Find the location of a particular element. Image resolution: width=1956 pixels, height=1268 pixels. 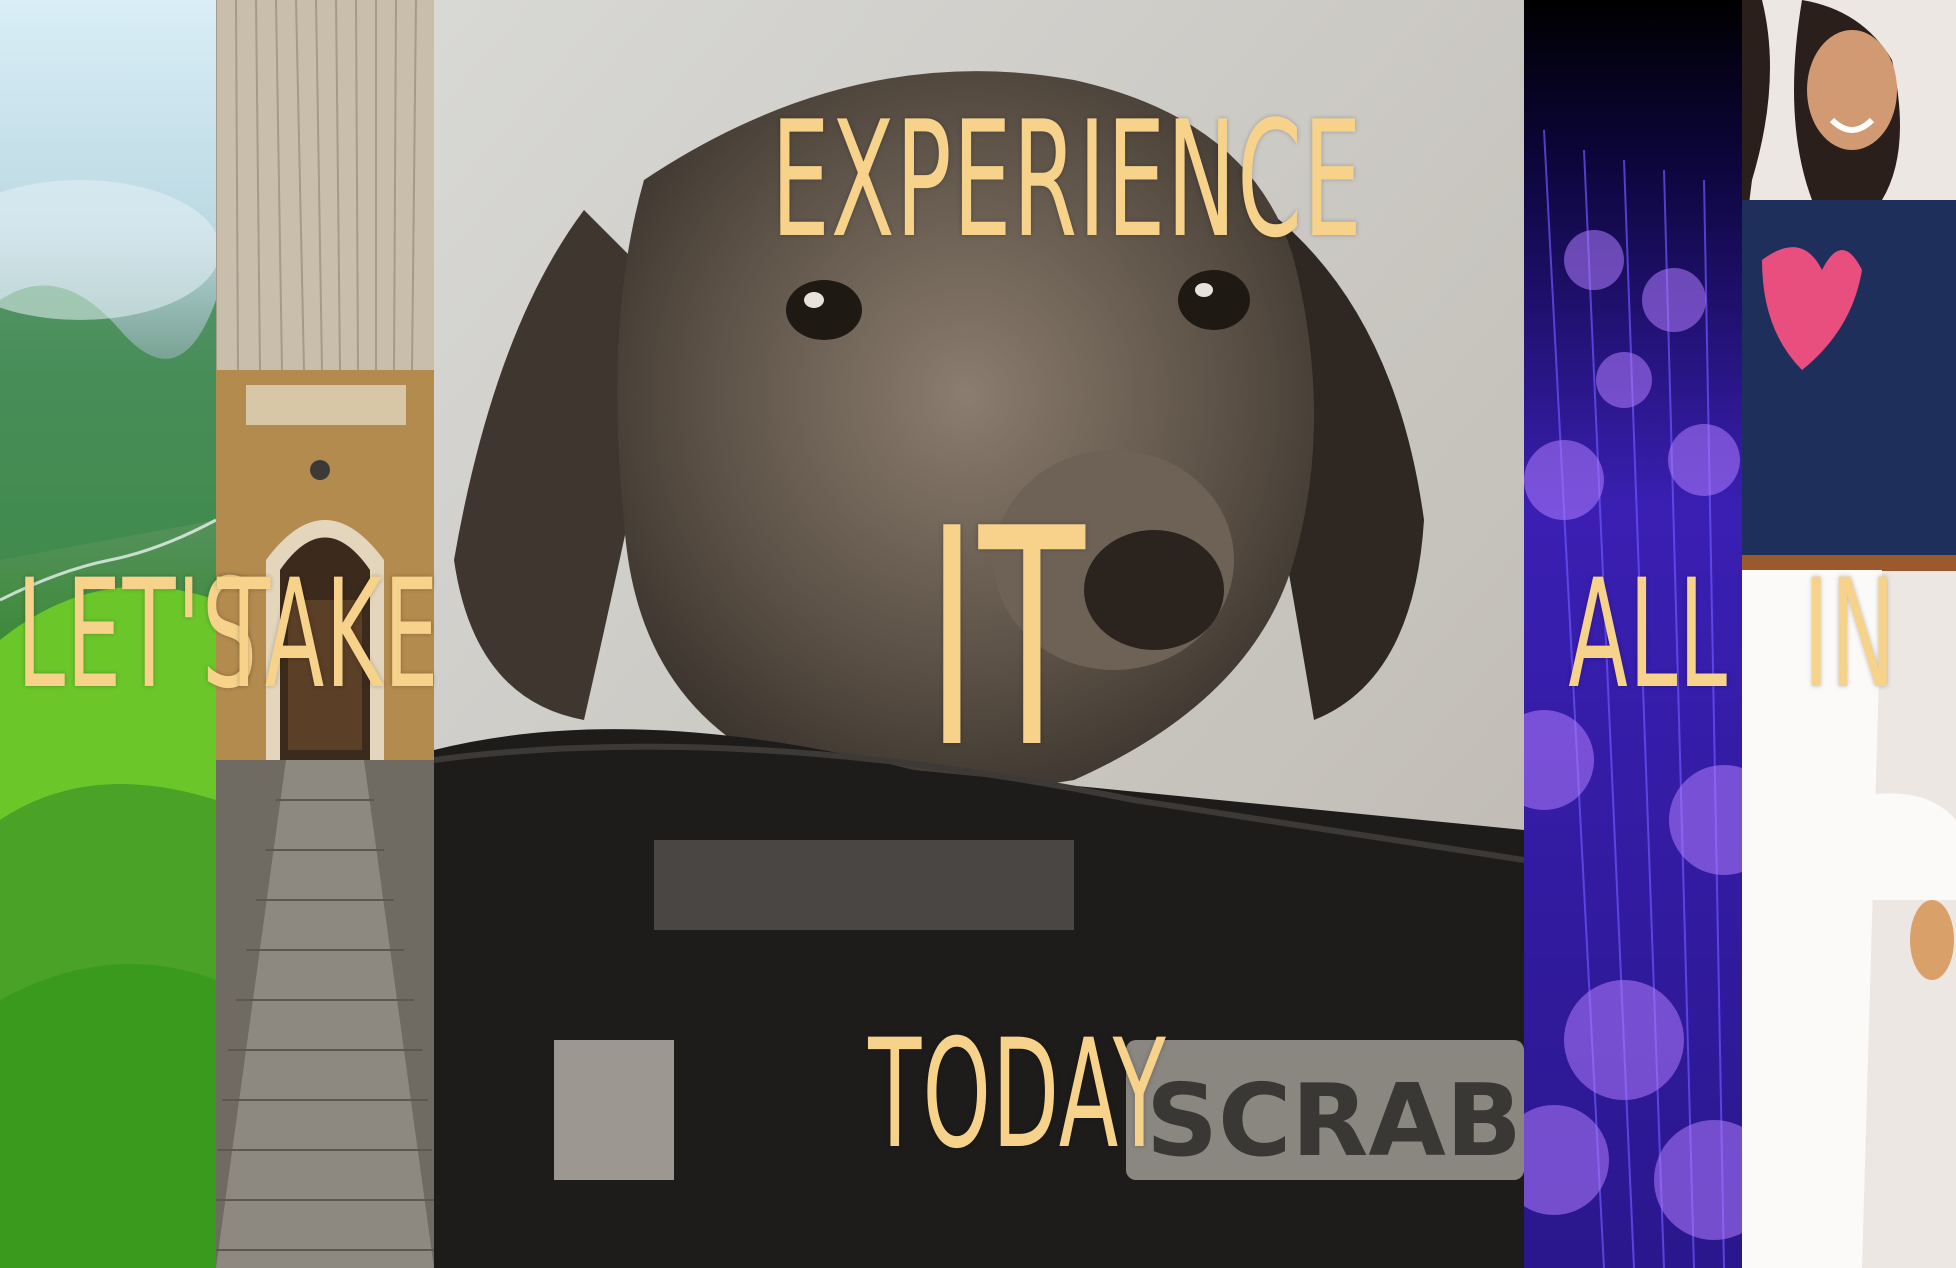

word-experience: EXPERIENCE is located at coordinates (1067, 179).